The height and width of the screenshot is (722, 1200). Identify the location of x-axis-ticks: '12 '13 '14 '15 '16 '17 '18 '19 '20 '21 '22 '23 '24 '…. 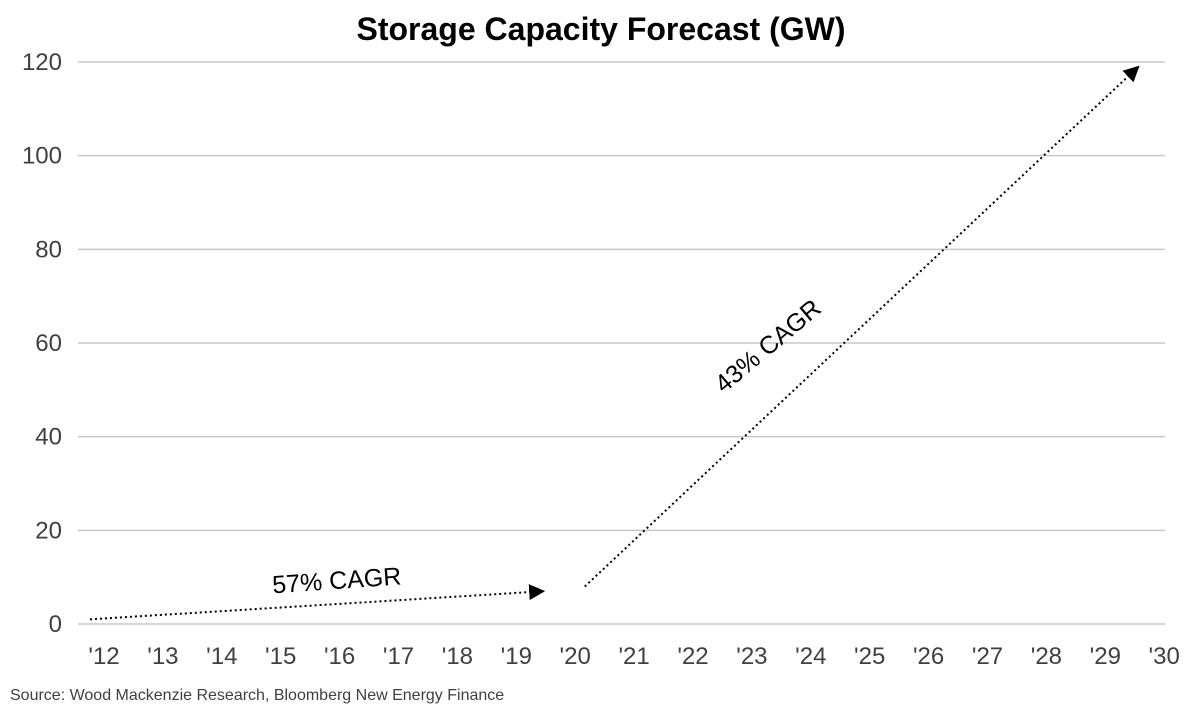
(633, 656).